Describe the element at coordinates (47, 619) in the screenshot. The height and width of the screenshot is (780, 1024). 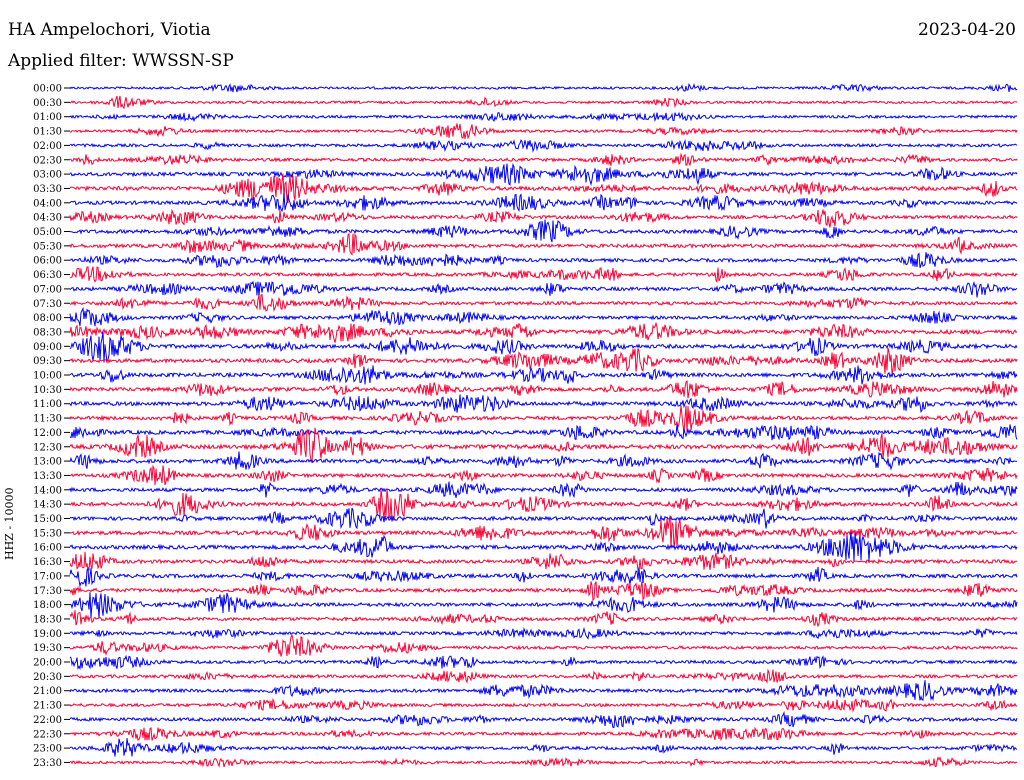
I see `row-tick-label: 18:30` at that location.